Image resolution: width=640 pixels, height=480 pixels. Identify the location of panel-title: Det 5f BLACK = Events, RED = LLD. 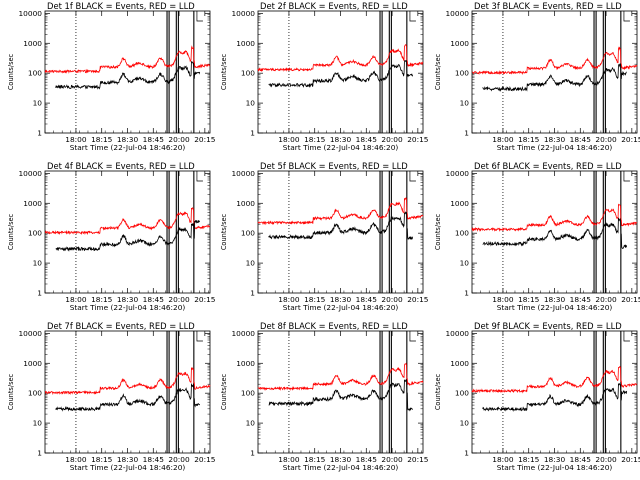
(334, 166).